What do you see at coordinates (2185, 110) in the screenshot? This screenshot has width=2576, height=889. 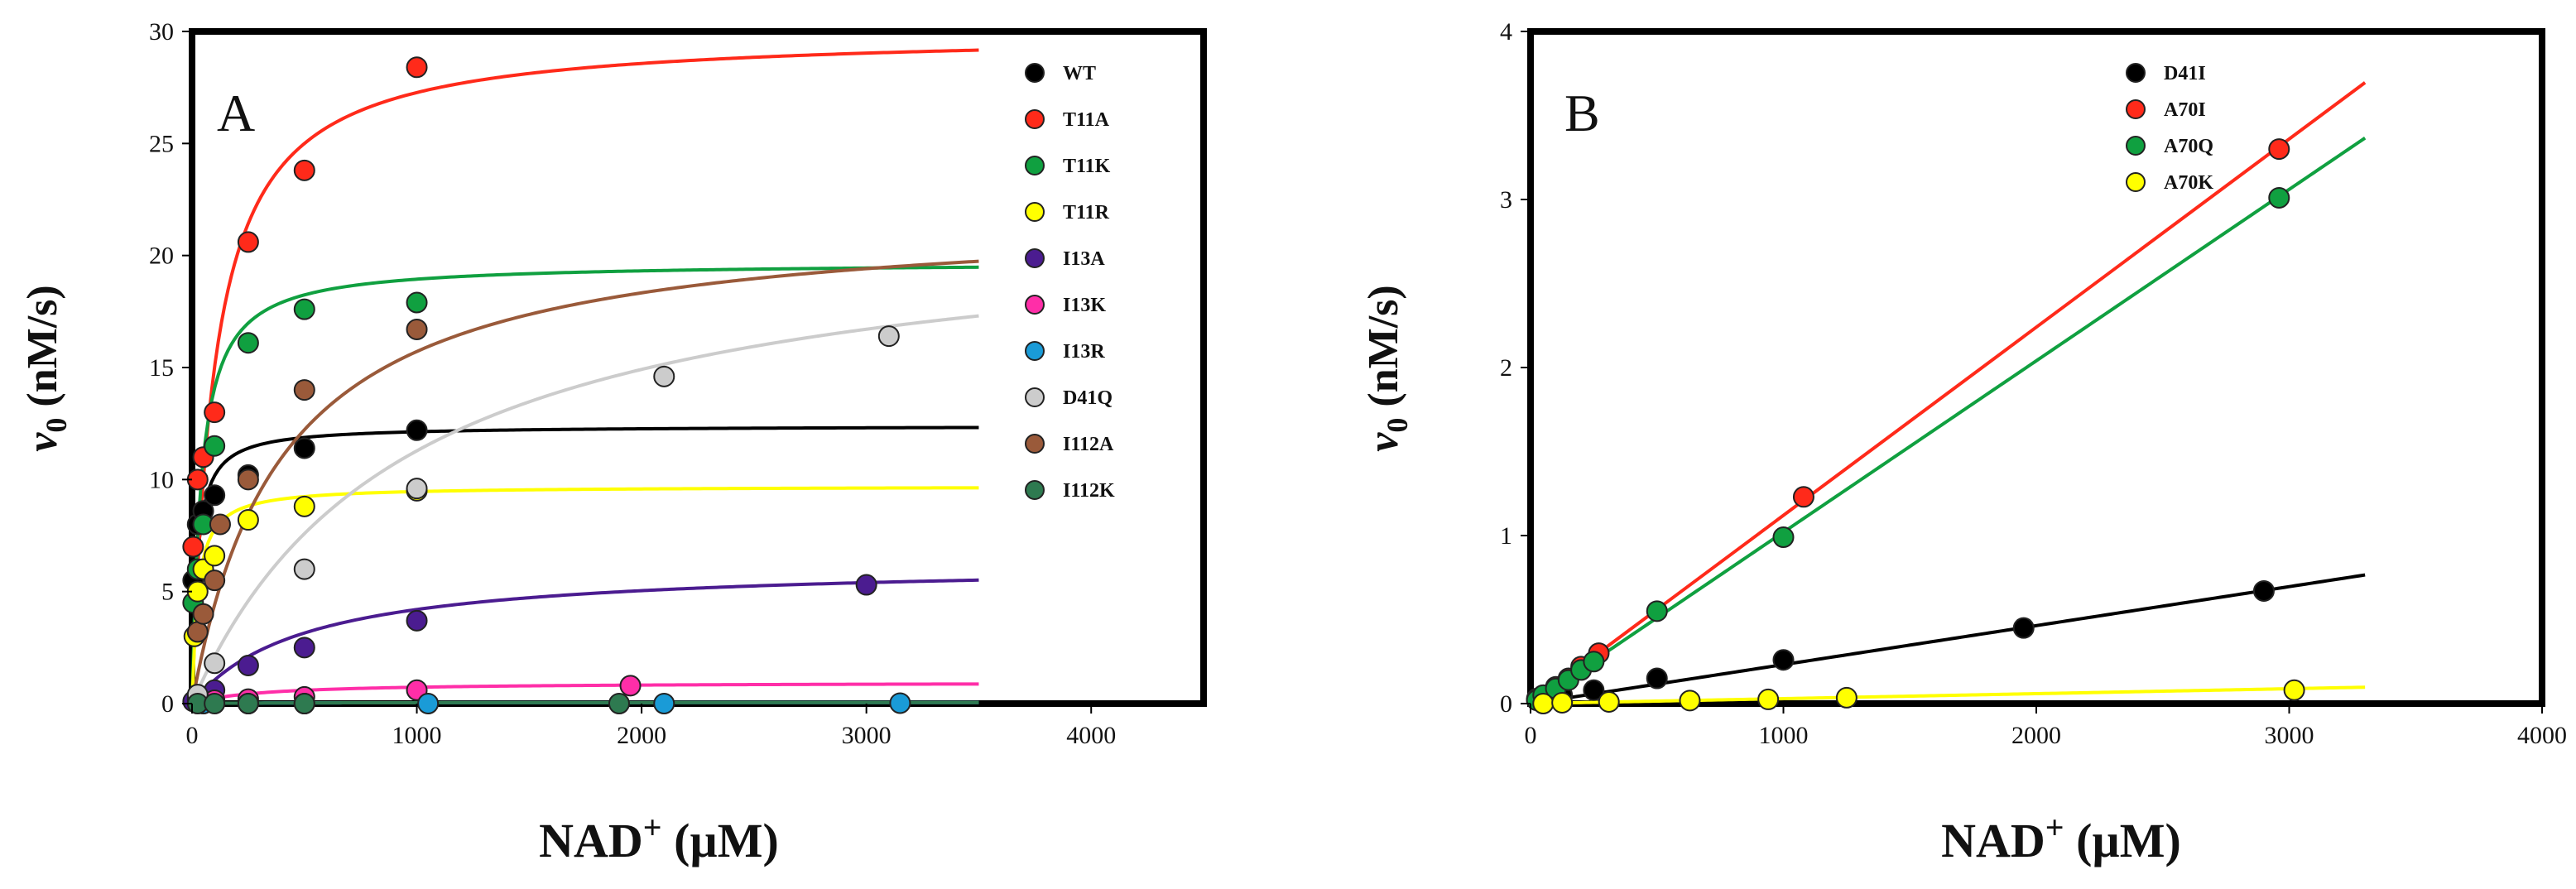 I see `legend-label: A70I` at bounding box center [2185, 110].